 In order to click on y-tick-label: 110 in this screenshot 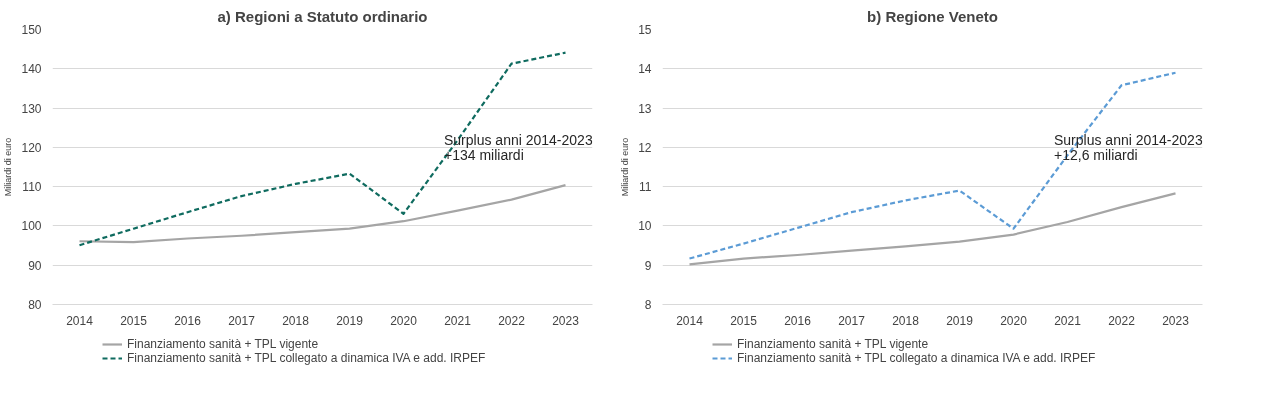, I will do `click(32, 187)`.